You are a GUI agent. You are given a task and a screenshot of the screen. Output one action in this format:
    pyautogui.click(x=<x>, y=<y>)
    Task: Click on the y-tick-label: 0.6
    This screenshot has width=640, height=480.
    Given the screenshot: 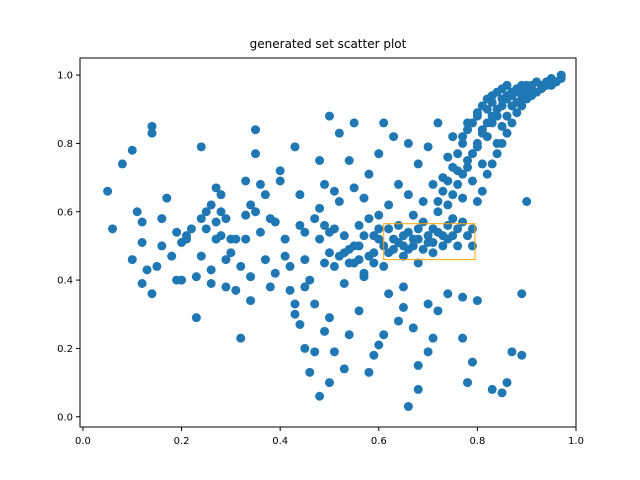 What is the action you would take?
    pyautogui.click(x=65, y=212)
    